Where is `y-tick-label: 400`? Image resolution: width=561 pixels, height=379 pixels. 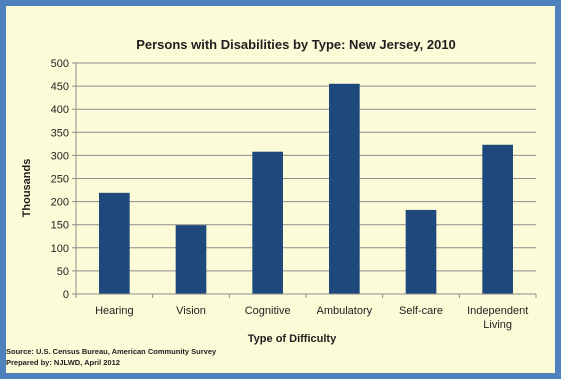
y-tick-label: 400 is located at coordinates (60, 110).